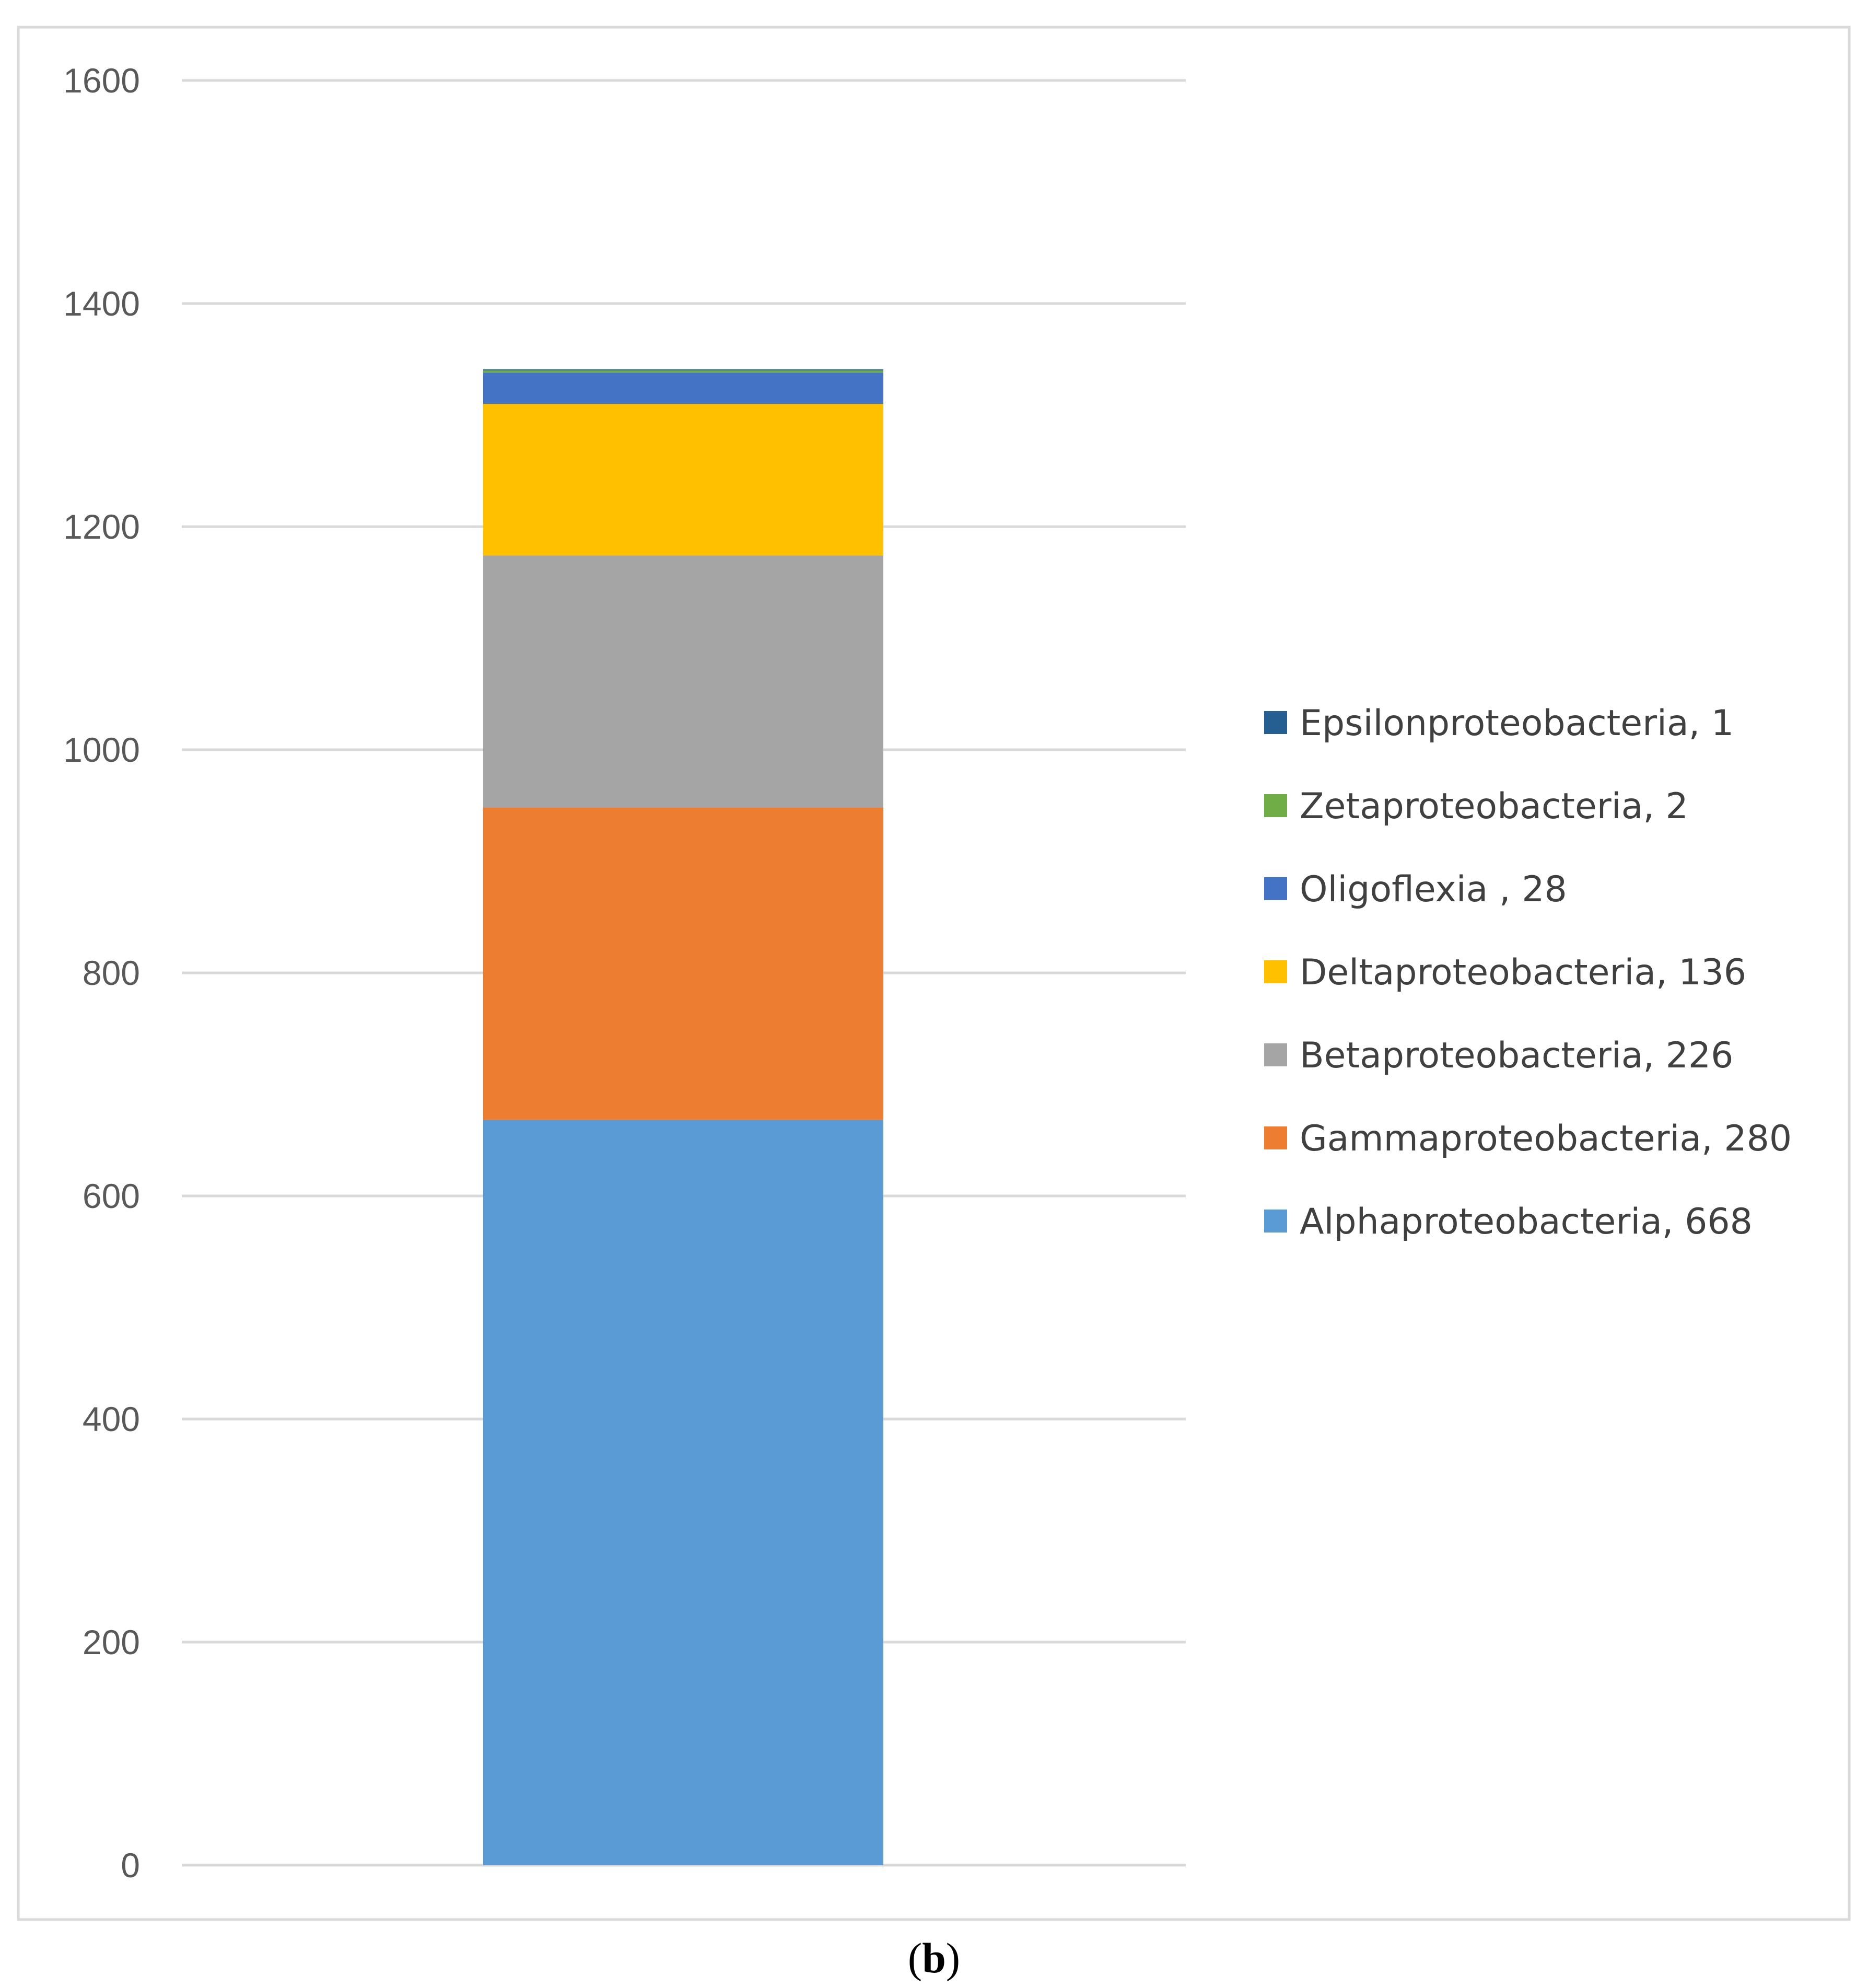  I want to click on bar-segment-zetaproteobacteria, so click(683, 371).